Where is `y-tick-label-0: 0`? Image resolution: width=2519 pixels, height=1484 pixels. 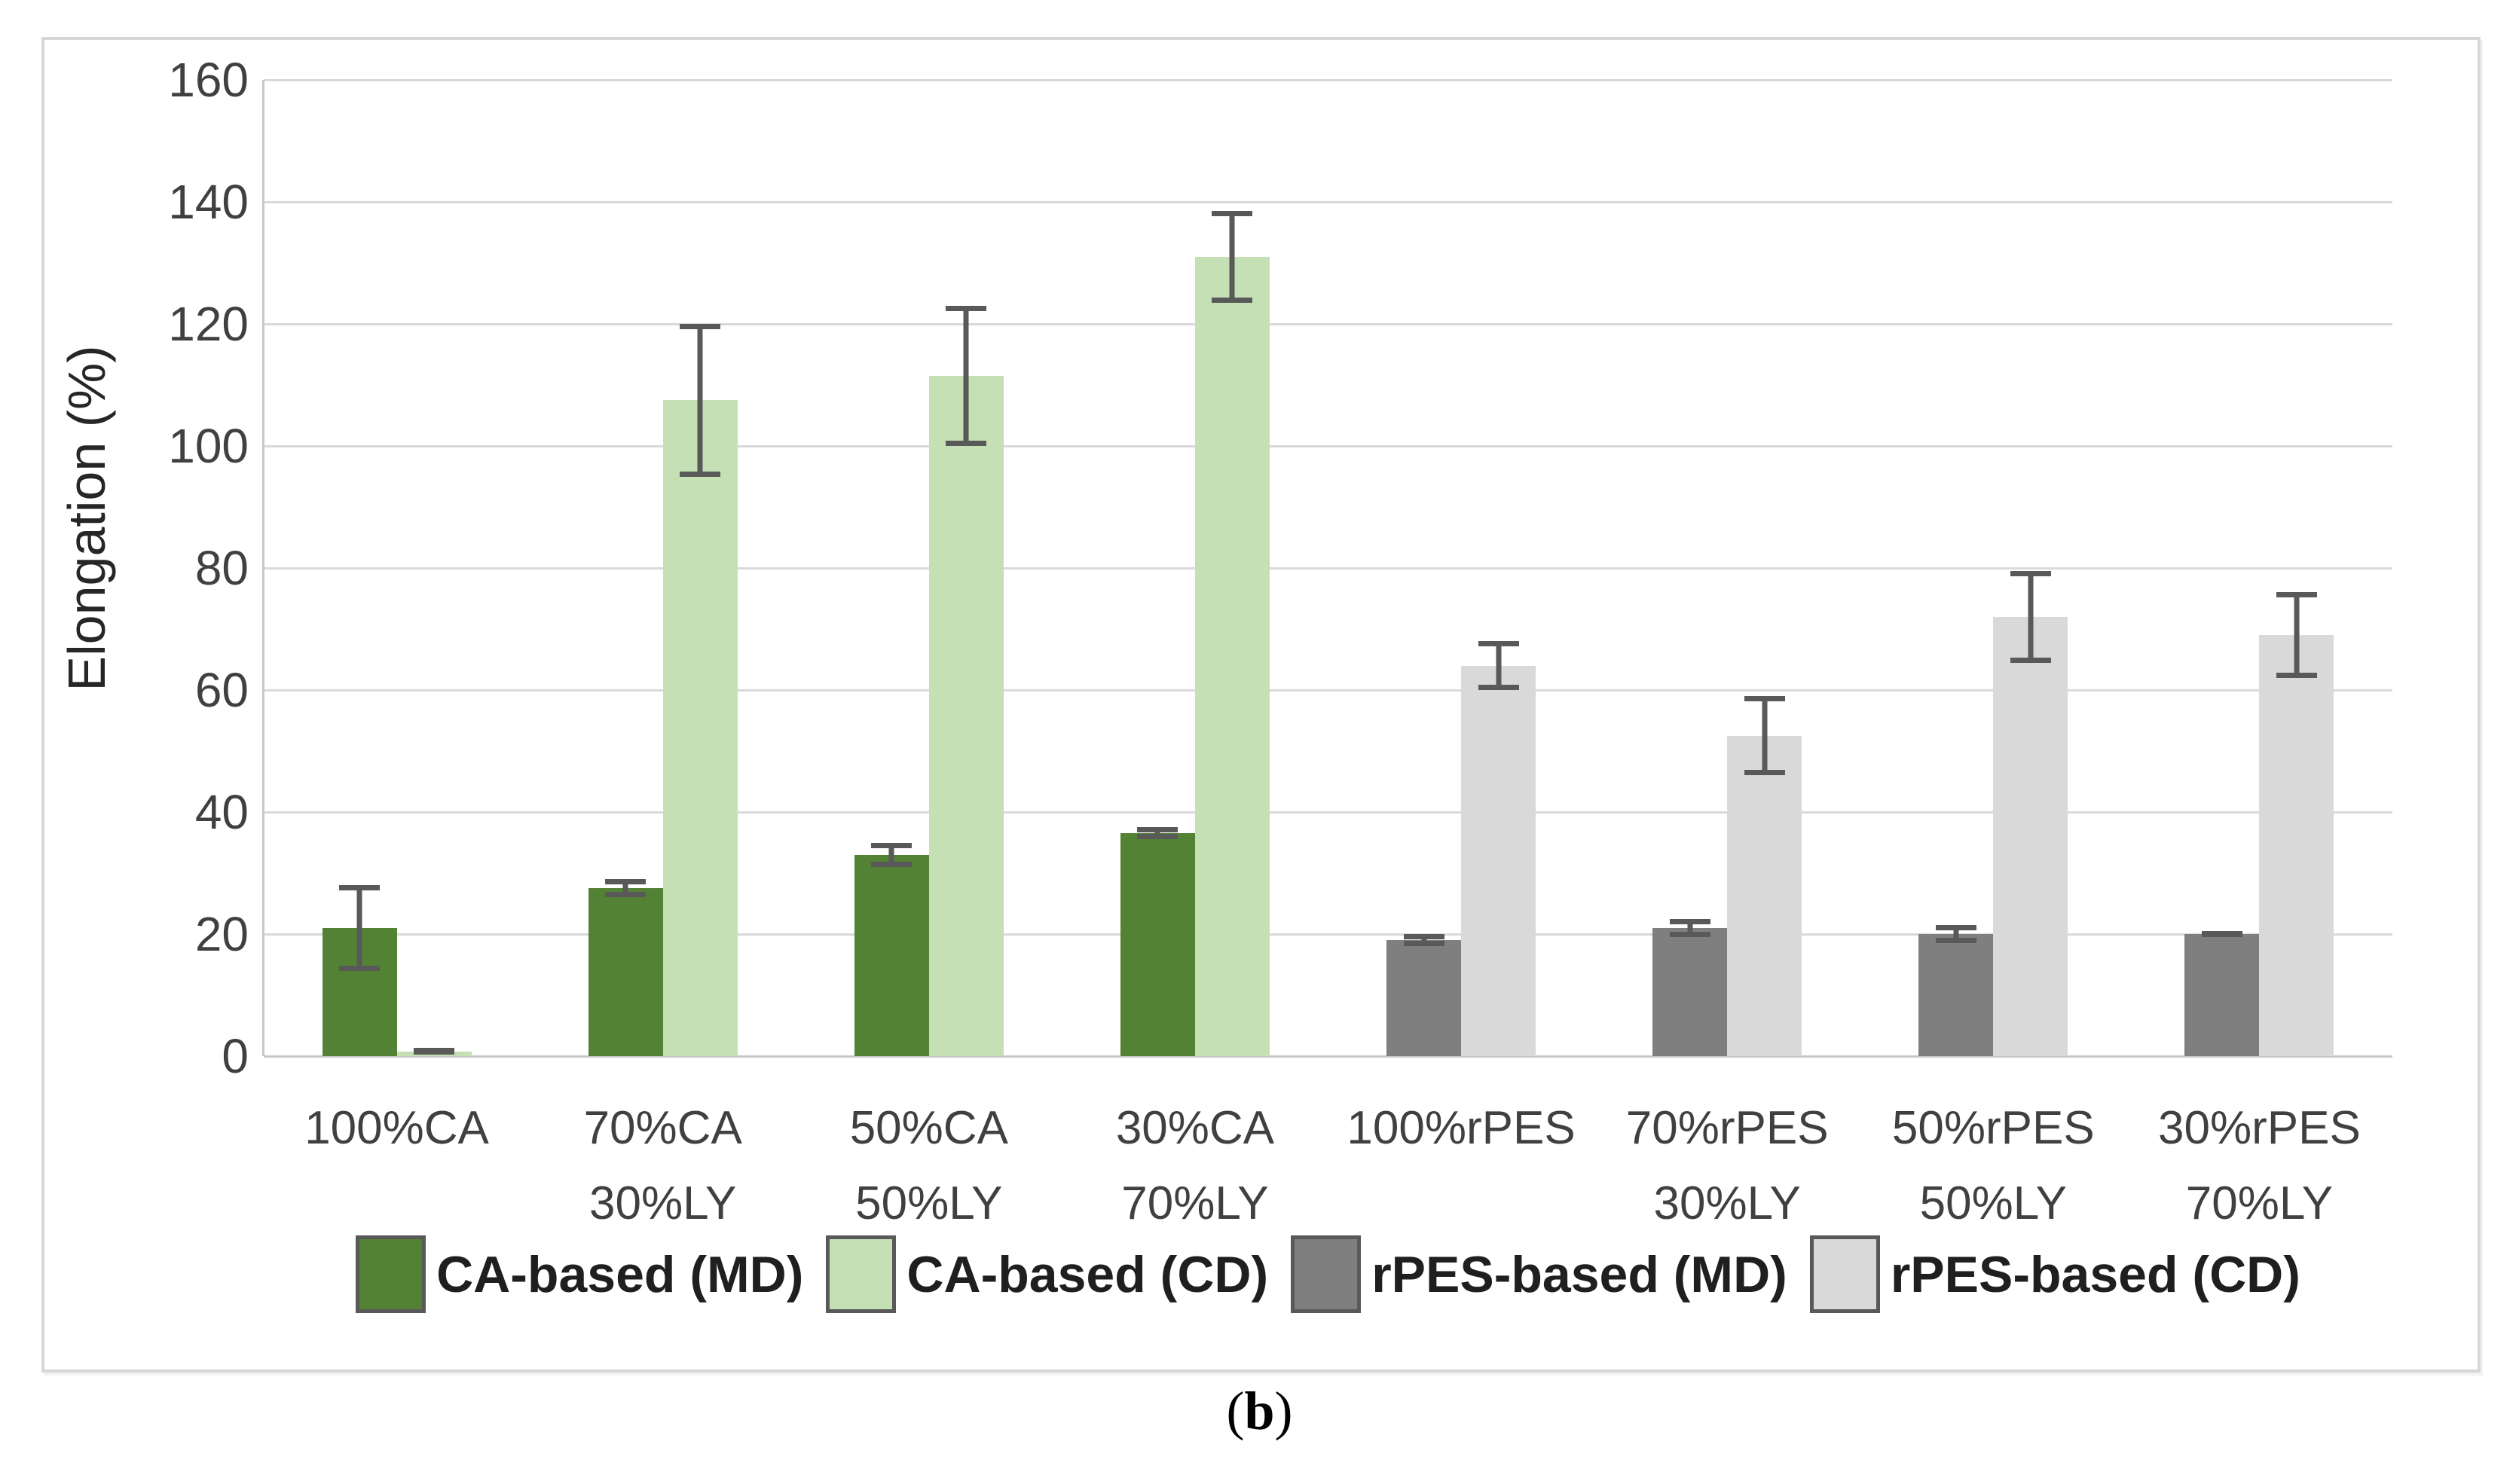 y-tick-label-0: 0 is located at coordinates (235, 1056).